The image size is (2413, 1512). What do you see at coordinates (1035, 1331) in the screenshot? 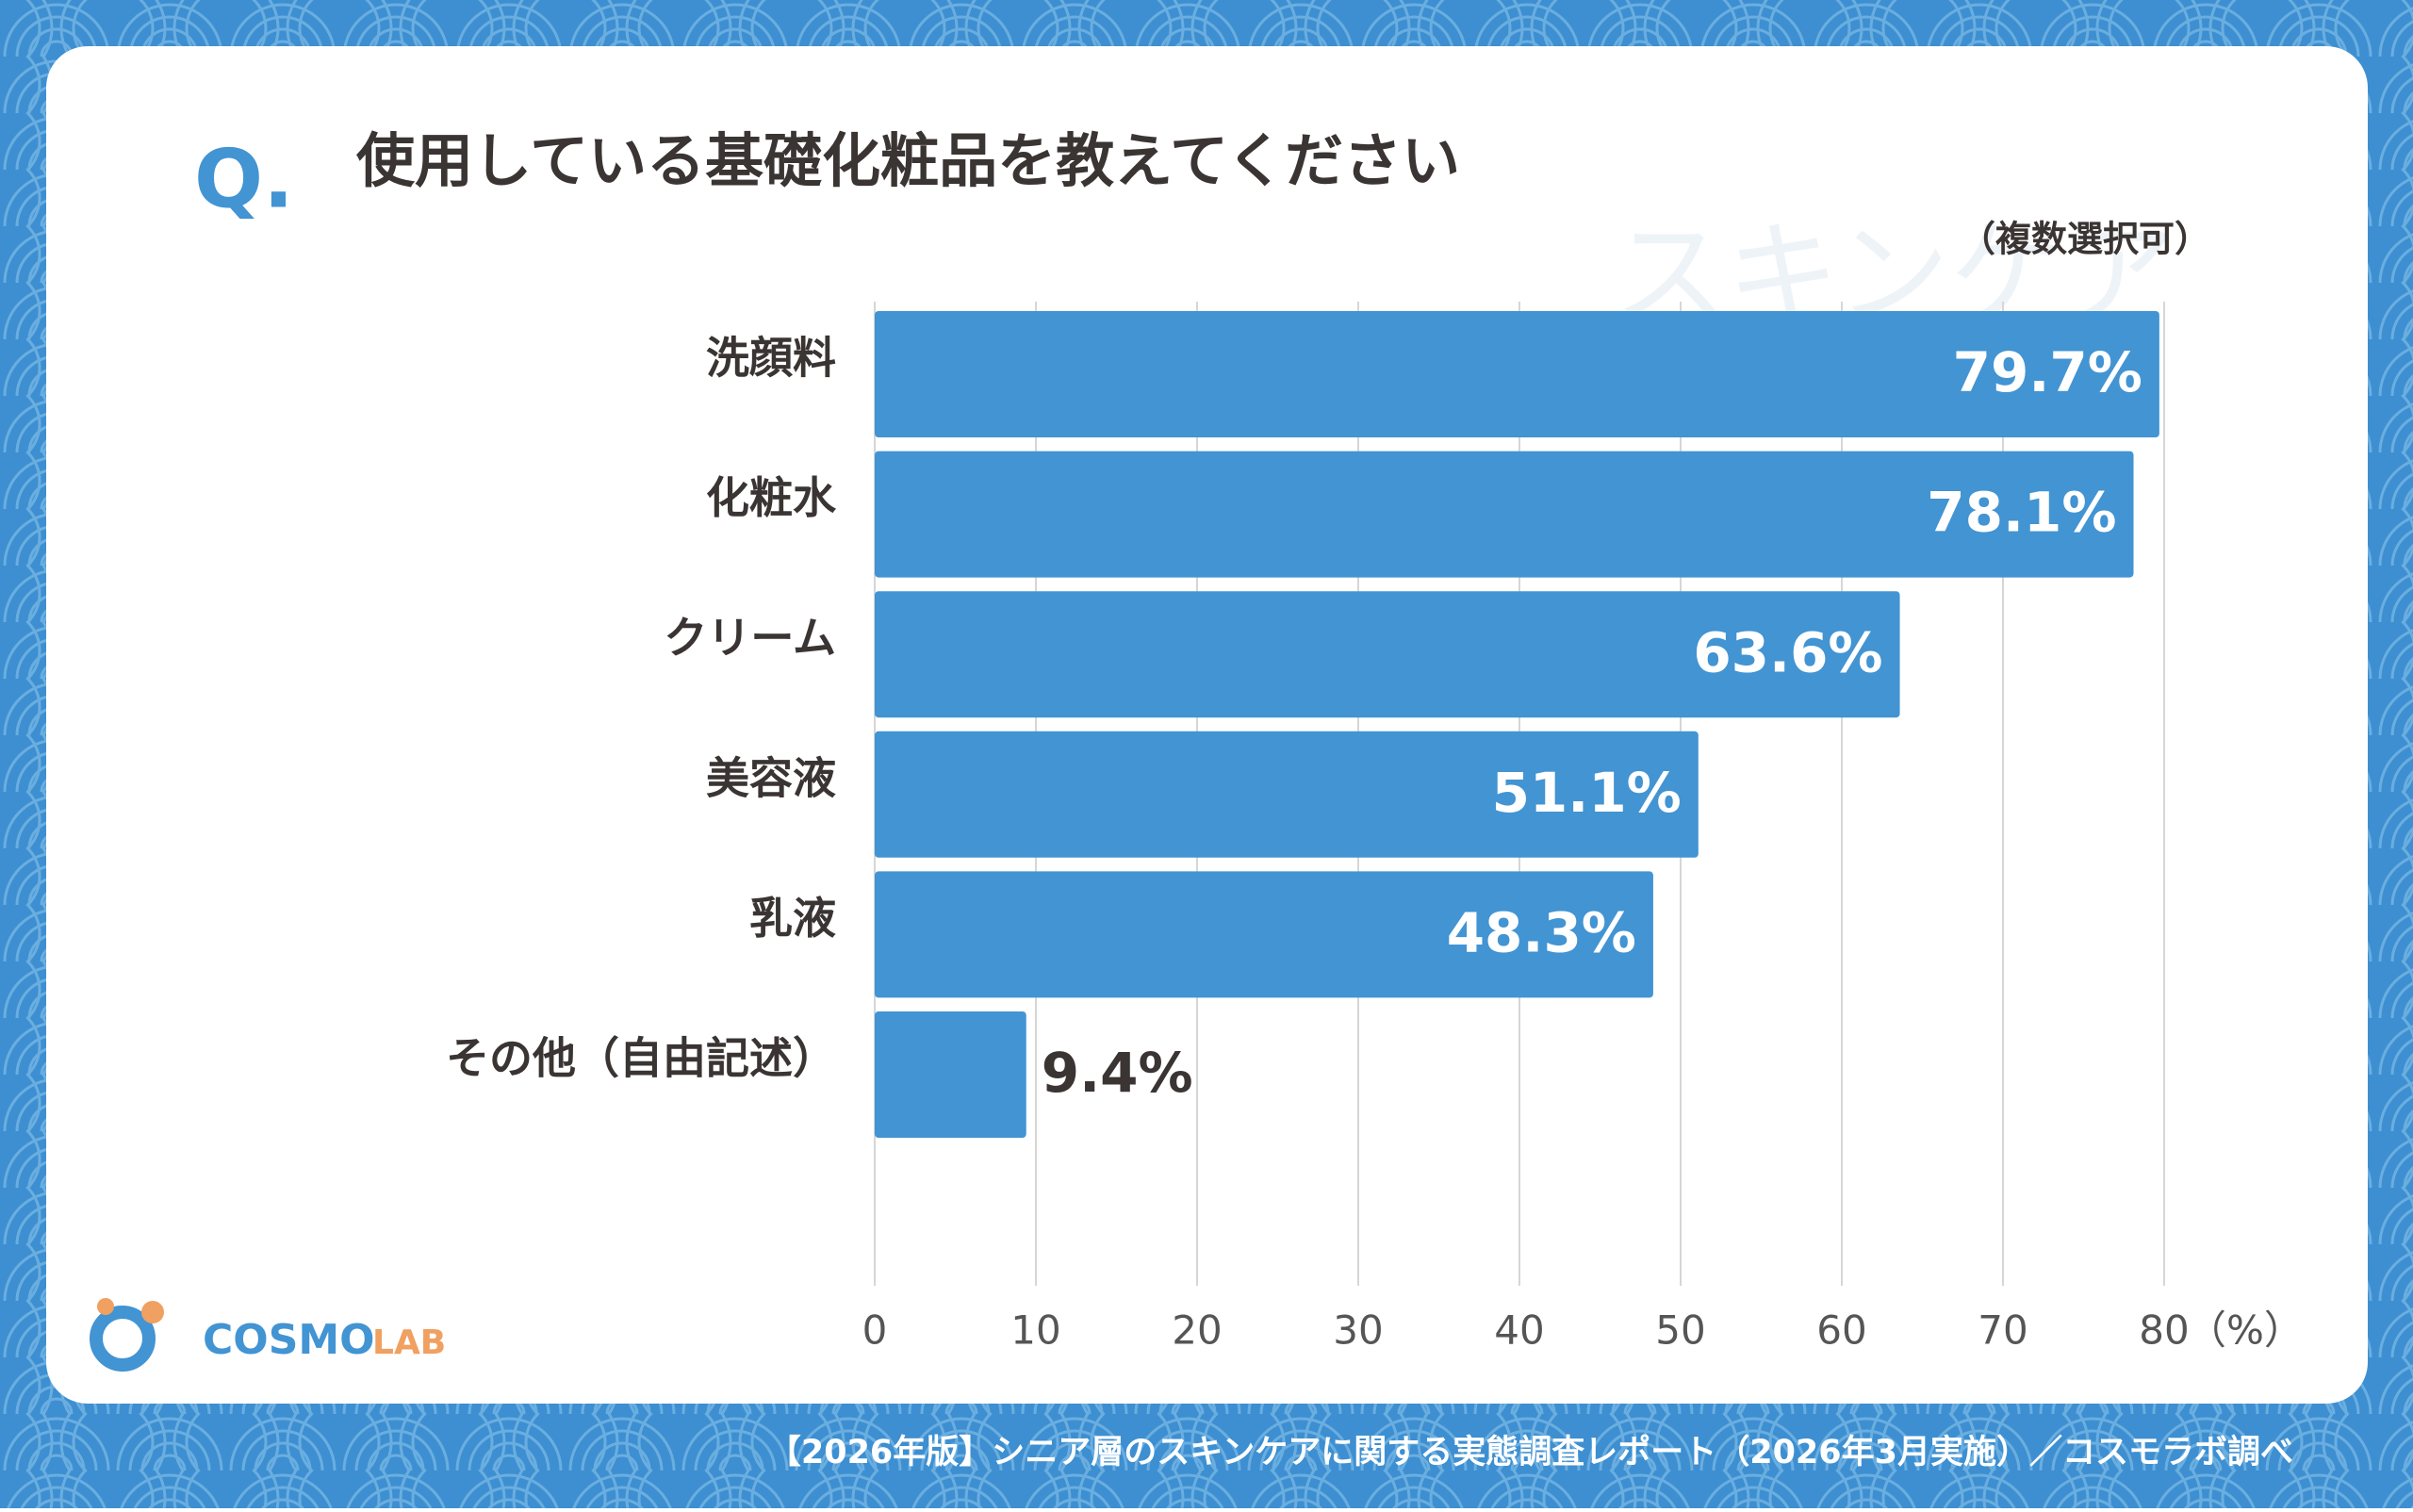
I see `x-tick-label: 10` at bounding box center [1035, 1331].